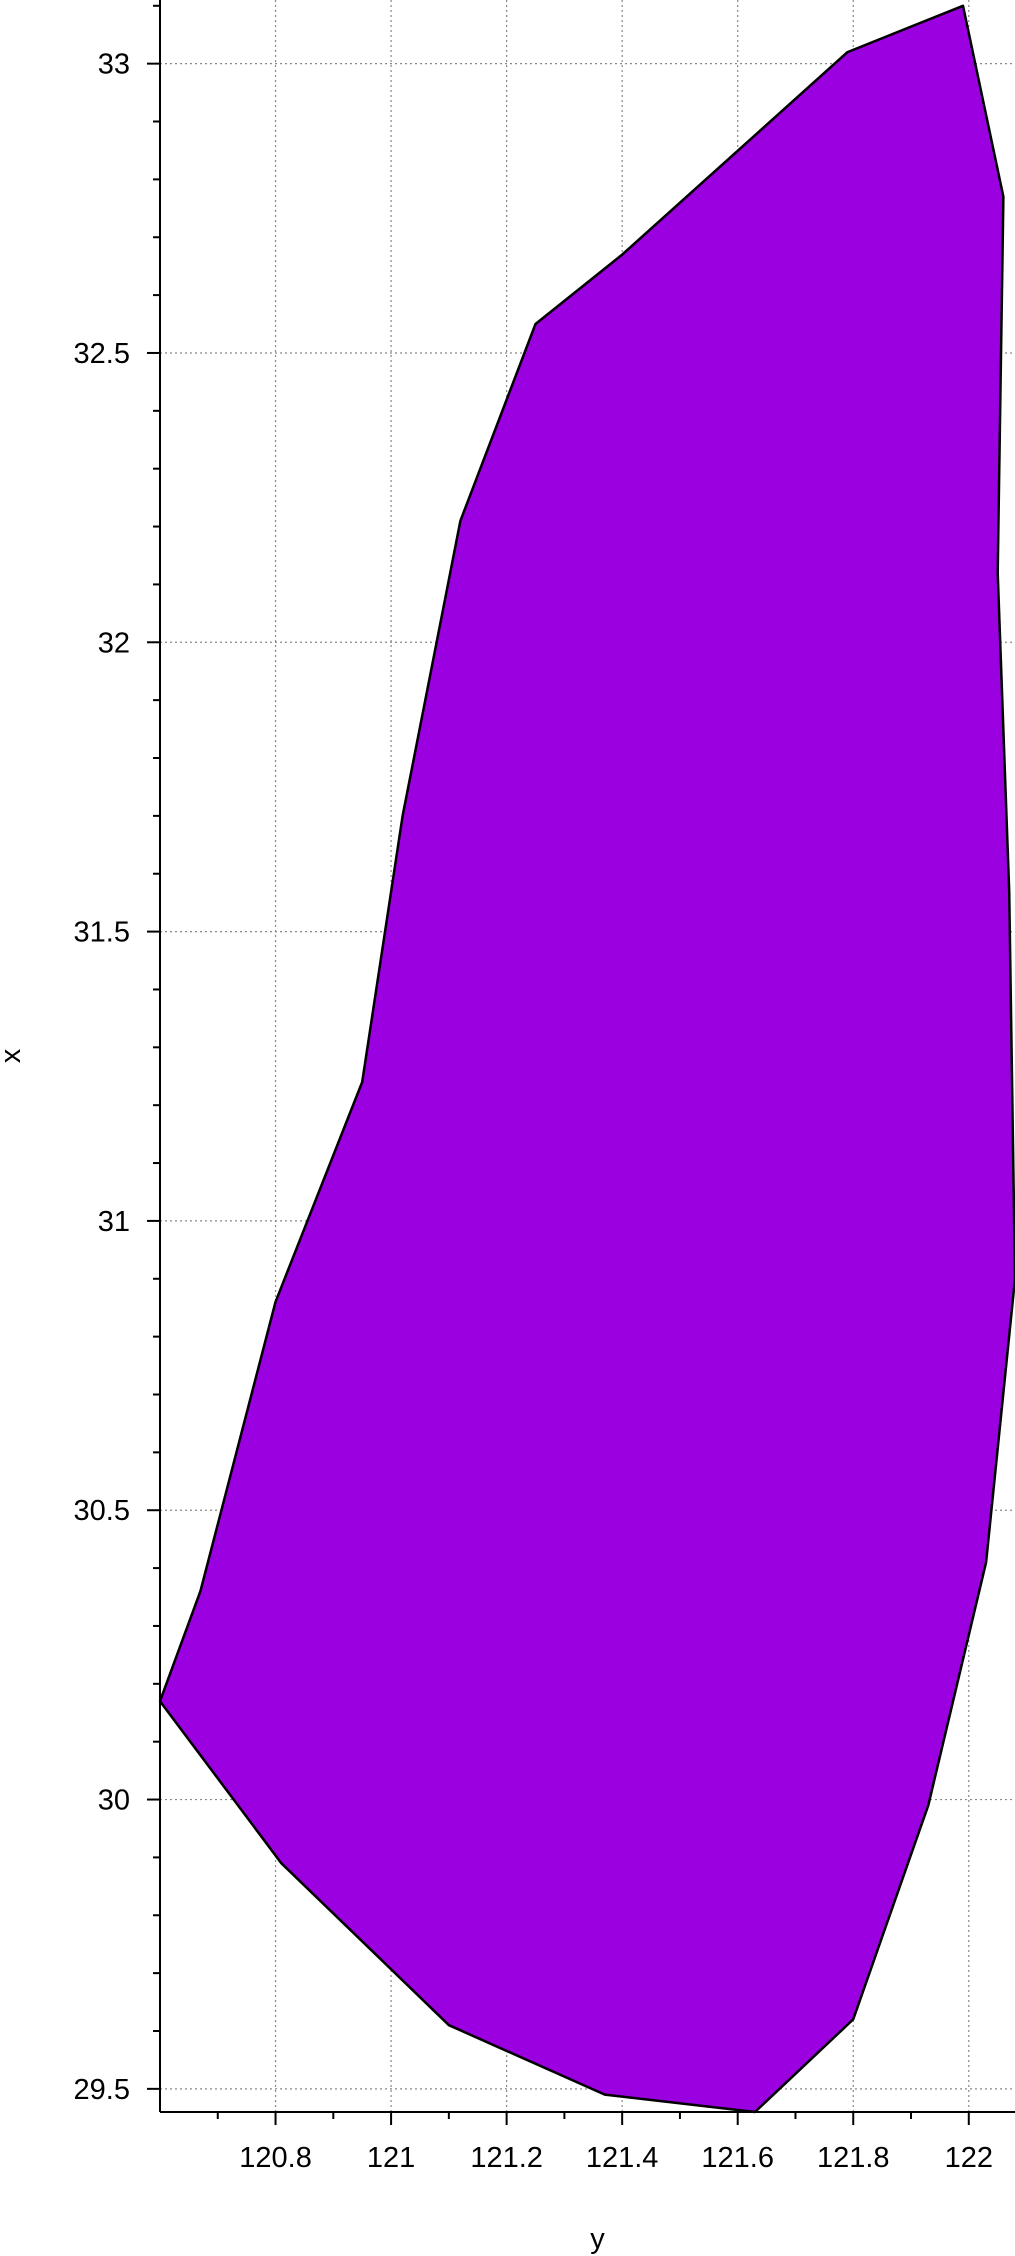  What do you see at coordinates (969, 2158) in the screenshot?
I see `x-tick-label: 122` at bounding box center [969, 2158].